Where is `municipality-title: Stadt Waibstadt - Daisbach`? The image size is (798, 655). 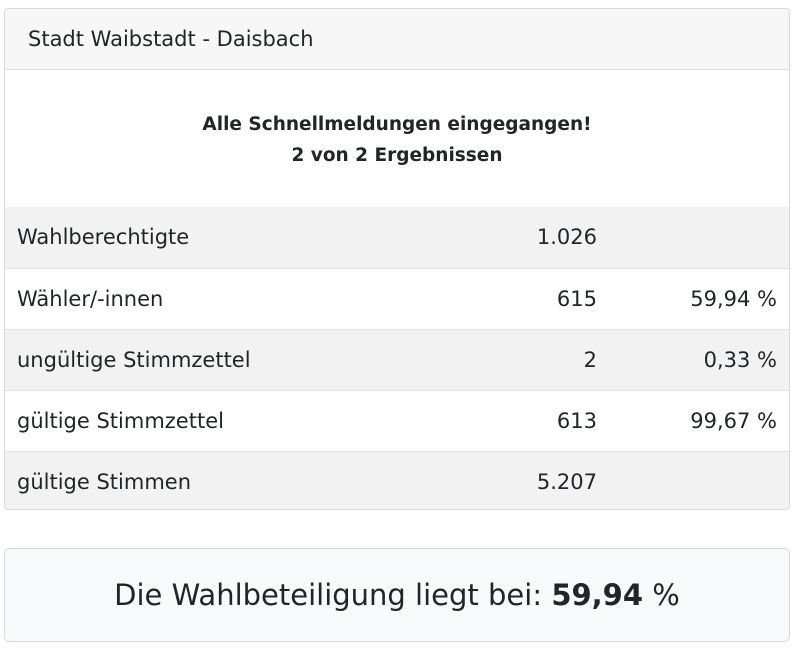
municipality-title: Stadt Waibstadt - Daisbach is located at coordinates (171, 39).